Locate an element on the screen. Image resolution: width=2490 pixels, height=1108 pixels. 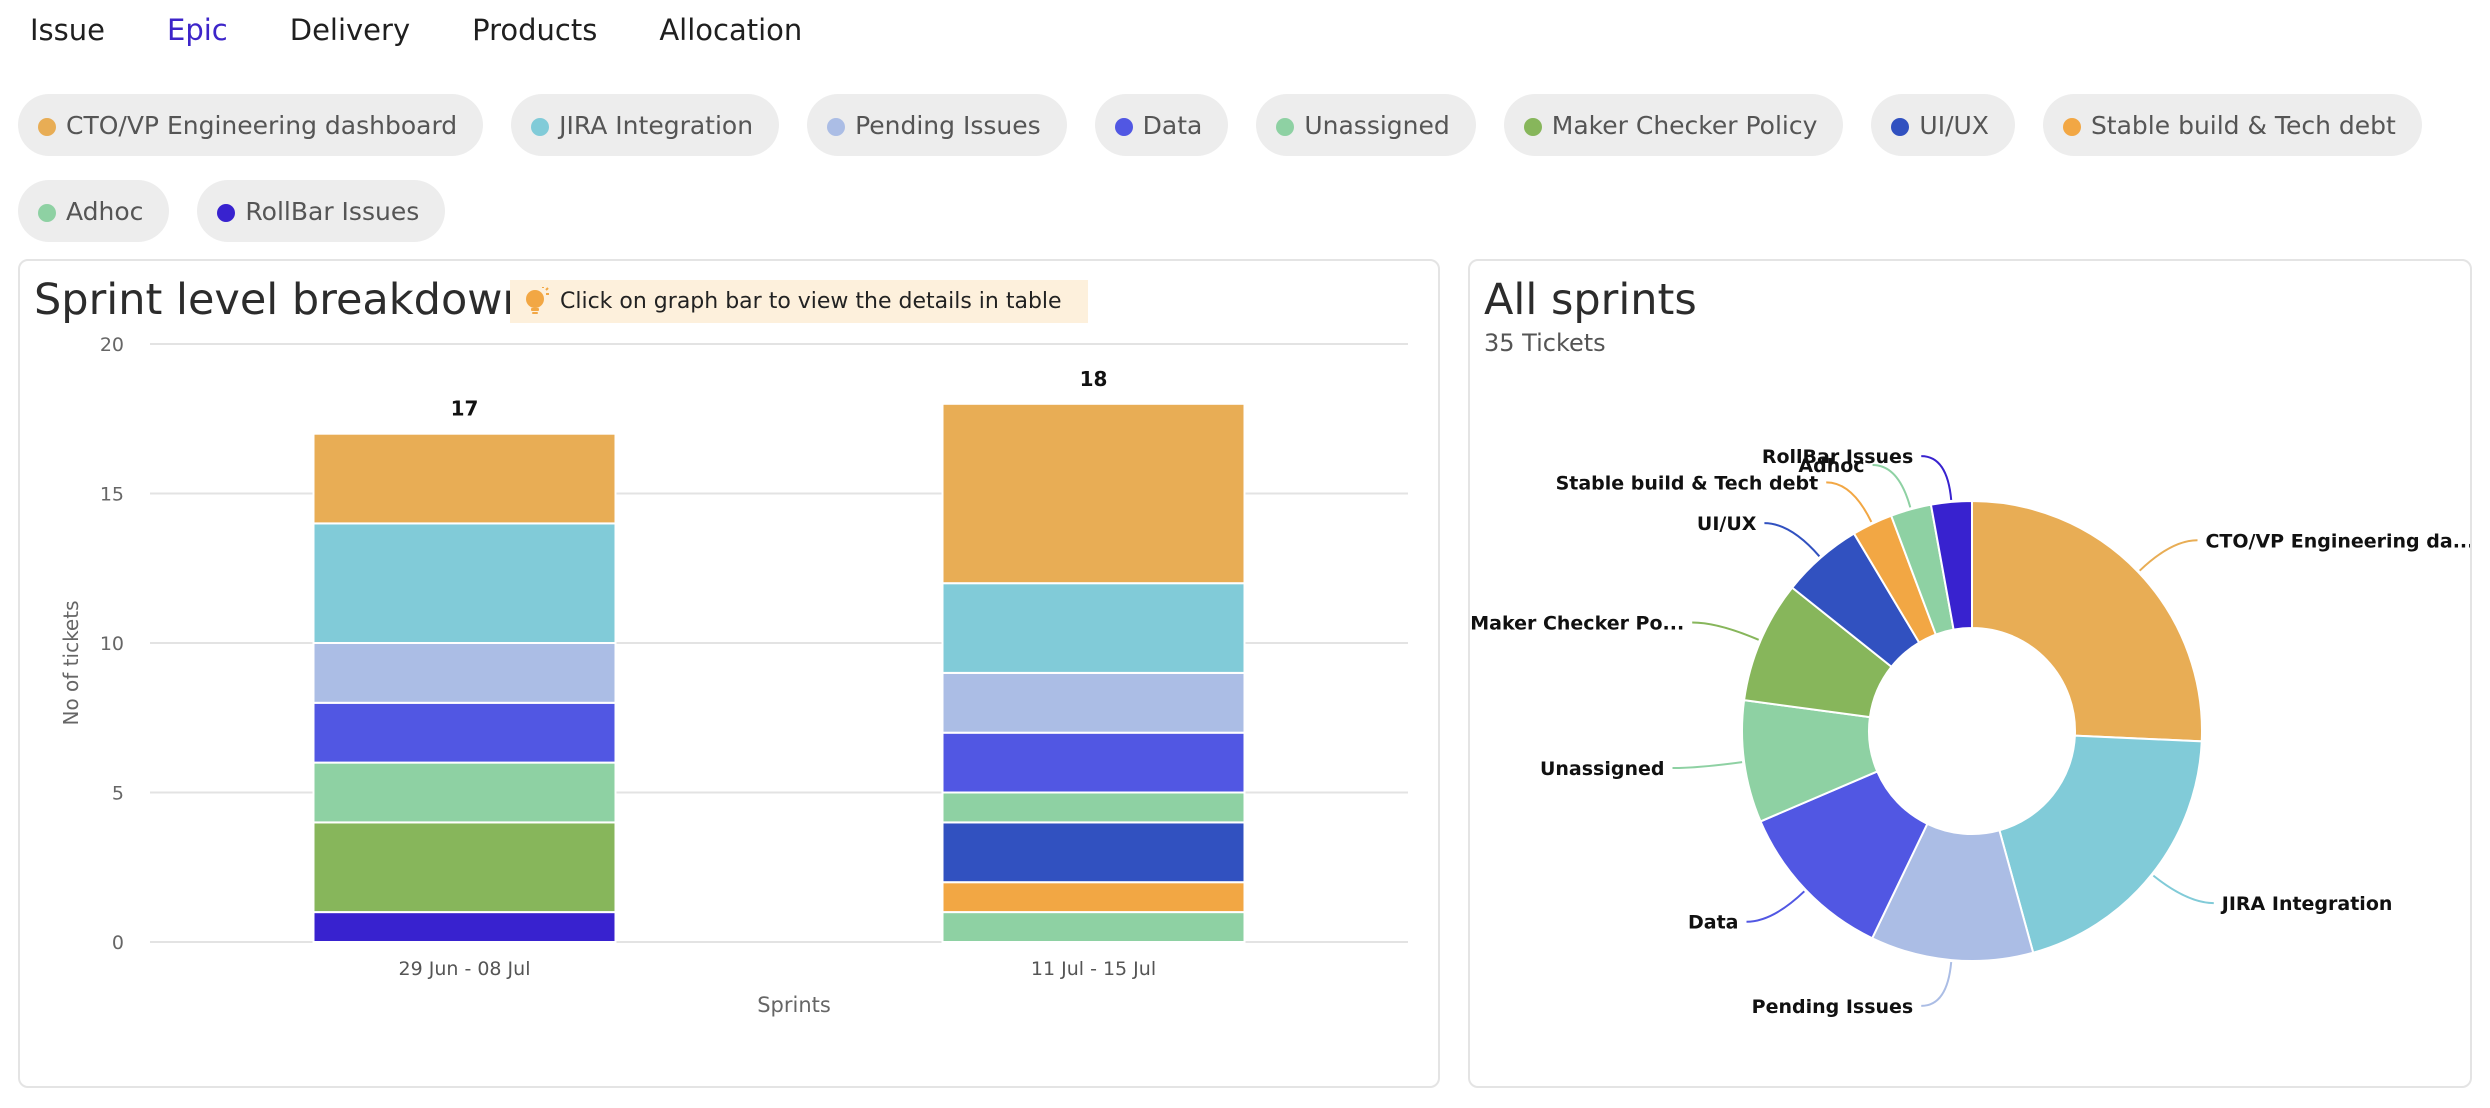
epic-chip-rollbar-issues: RollBar Issues is located at coordinates (321, 211).